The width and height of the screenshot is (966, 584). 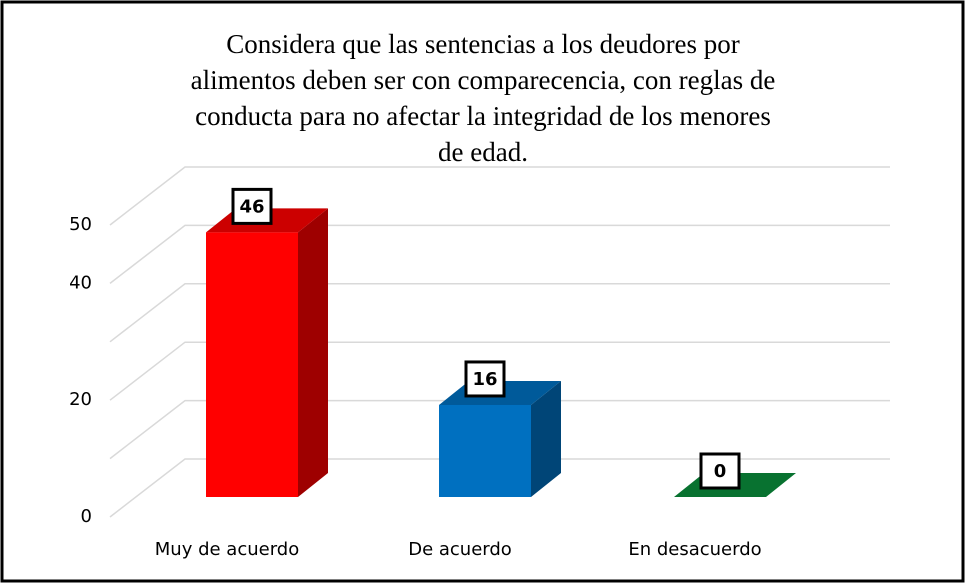 I want to click on value-label: 16, so click(x=484, y=379).